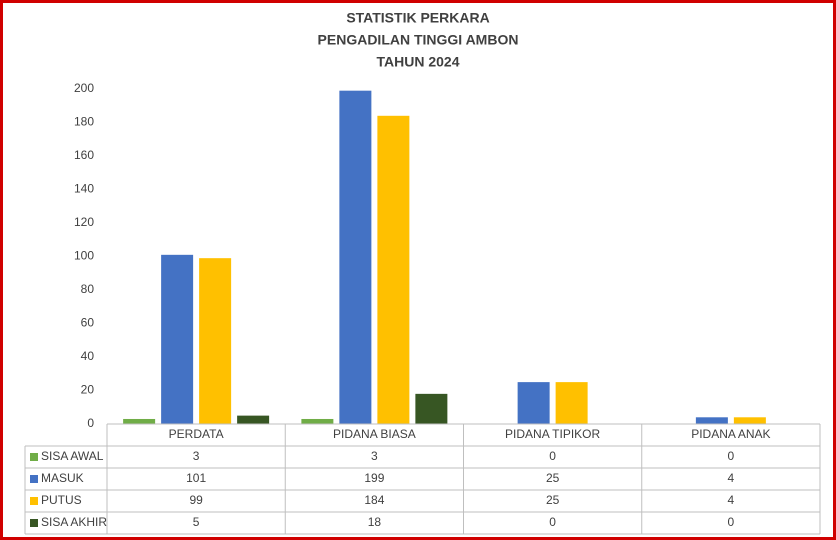 The height and width of the screenshot is (540, 836). Describe the element at coordinates (196, 522) in the screenshot. I see `table-value: 5` at that location.